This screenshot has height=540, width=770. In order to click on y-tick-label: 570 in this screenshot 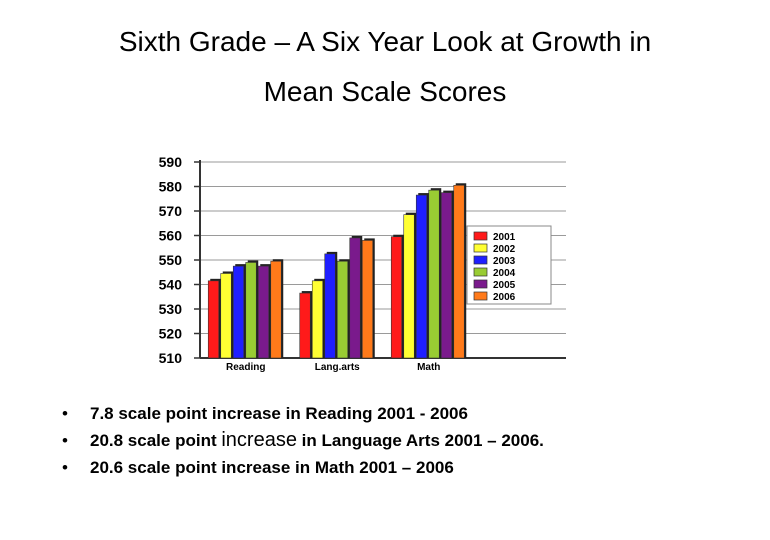, I will do `click(171, 211)`.